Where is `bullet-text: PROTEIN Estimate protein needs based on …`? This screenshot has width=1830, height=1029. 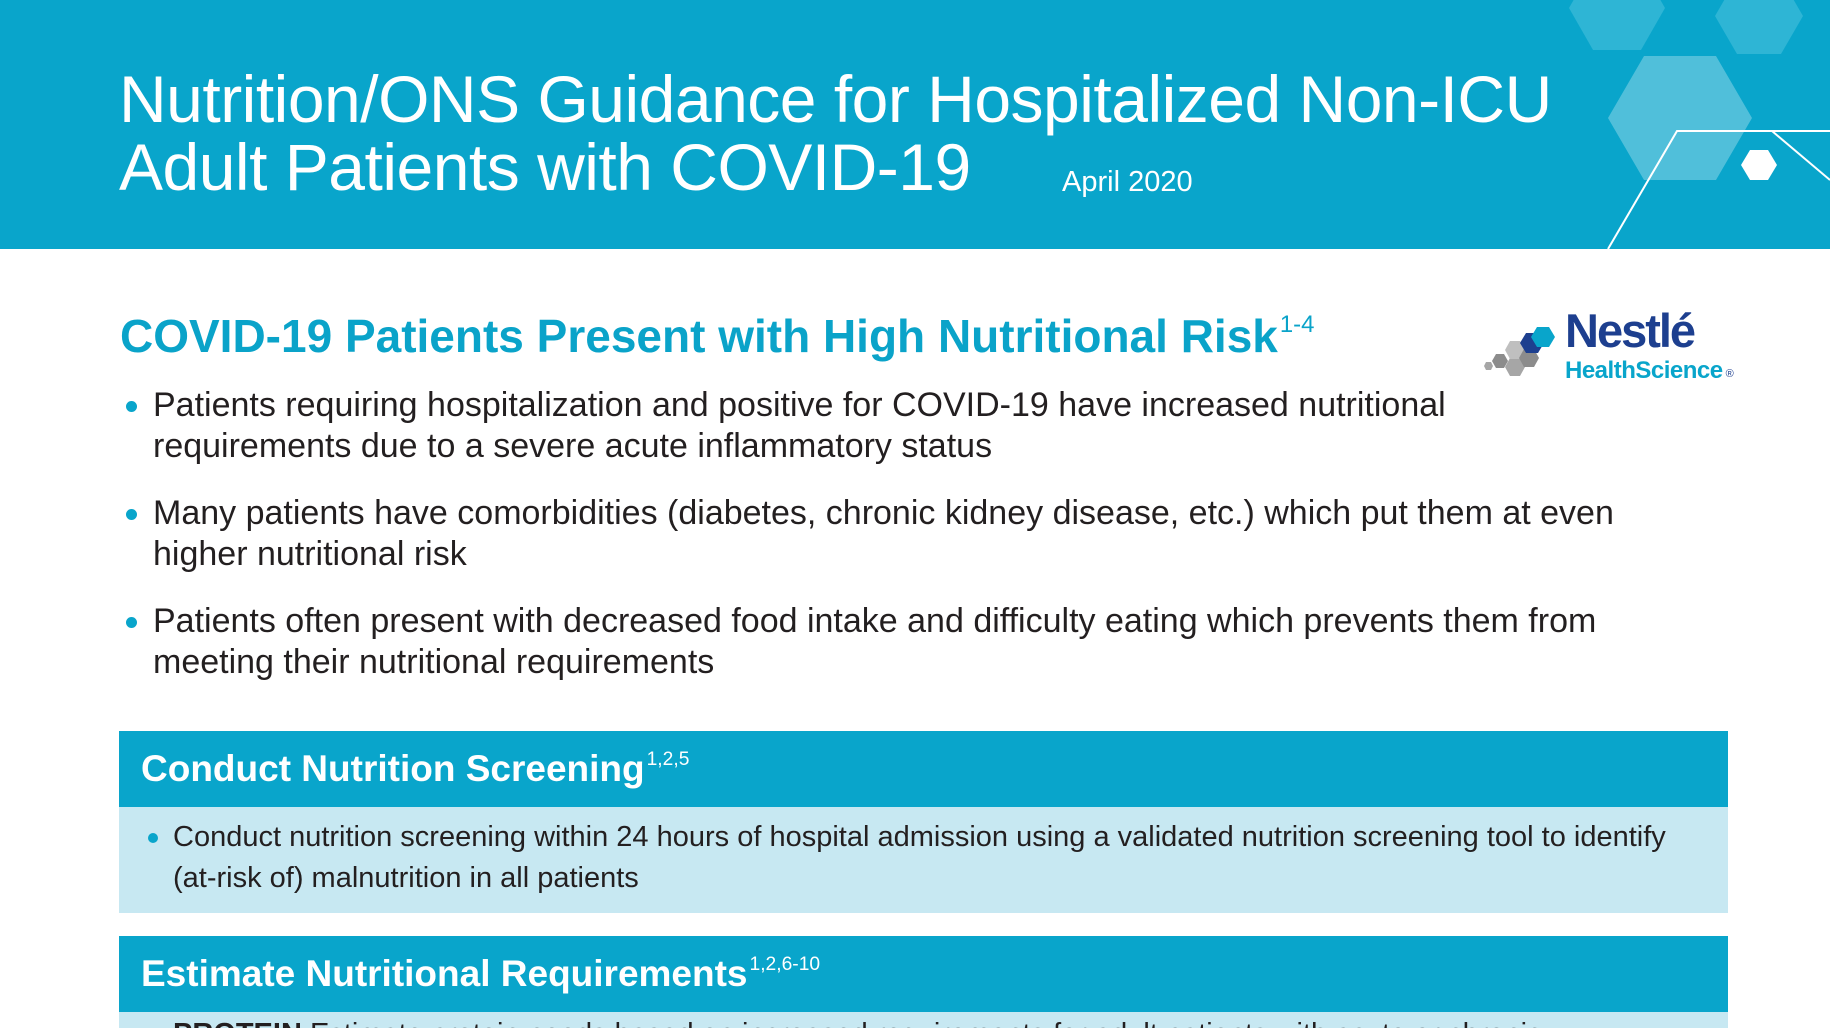
bullet-text: PROTEIN Estimate protein needs based on … is located at coordinates (857, 1022).